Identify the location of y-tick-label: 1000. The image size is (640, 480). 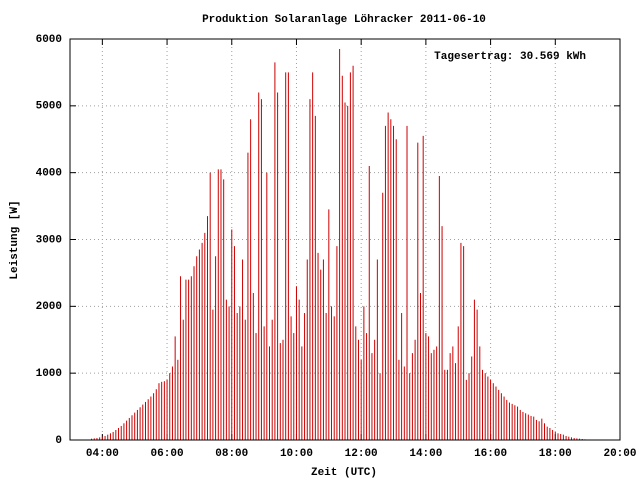
(49, 374).